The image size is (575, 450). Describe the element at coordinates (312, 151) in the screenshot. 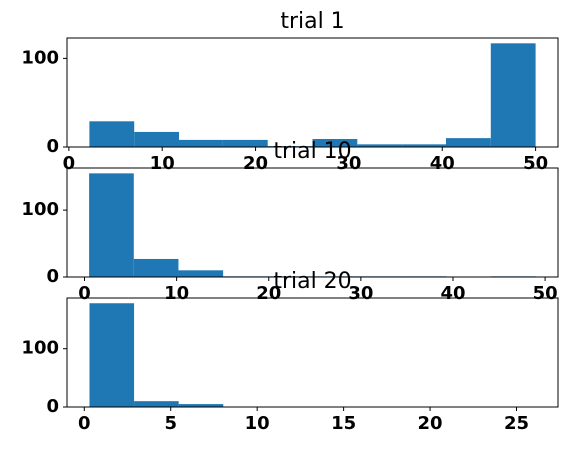

I see `chart-title: trial 10` at that location.